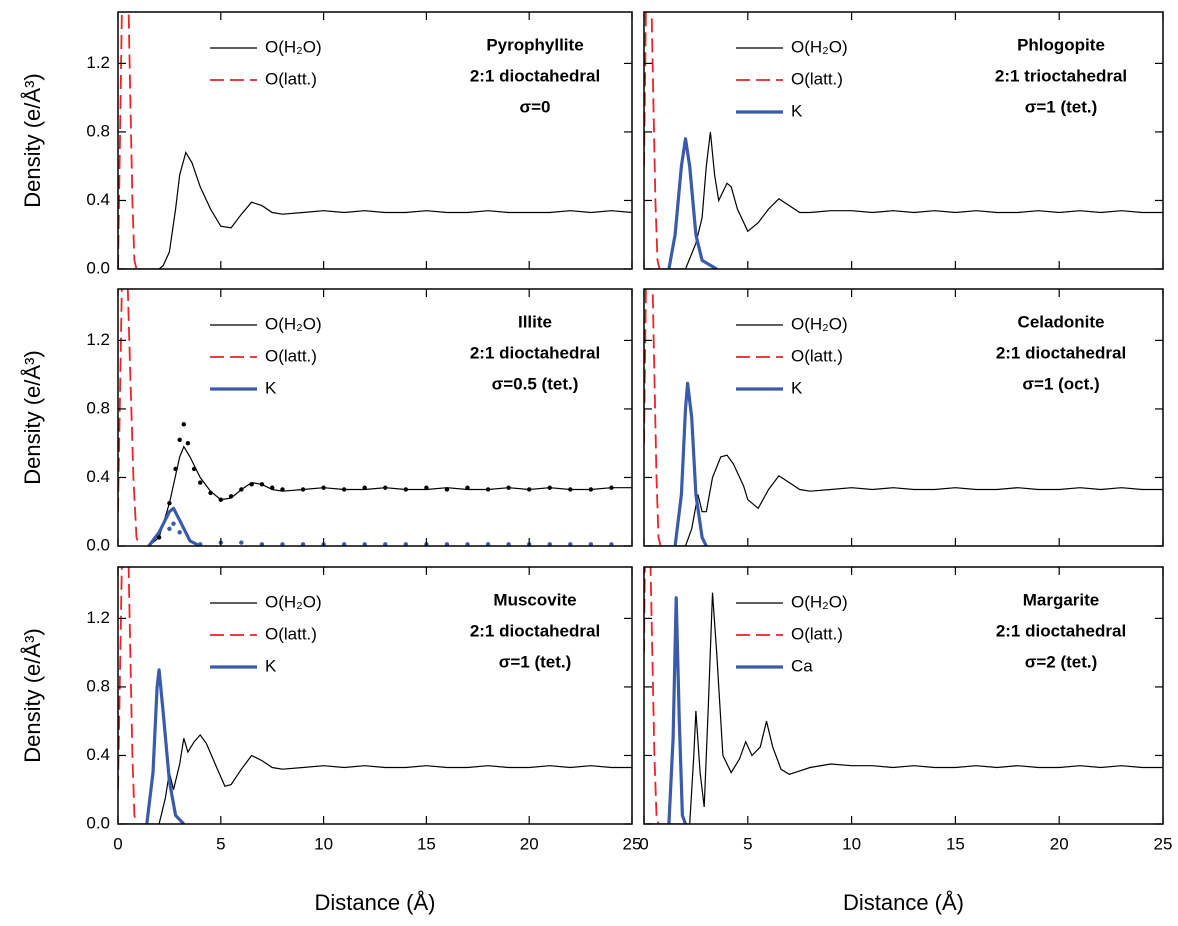 The width and height of the screenshot is (1178, 926). I want to click on annotation: σ=0, so click(534, 106).